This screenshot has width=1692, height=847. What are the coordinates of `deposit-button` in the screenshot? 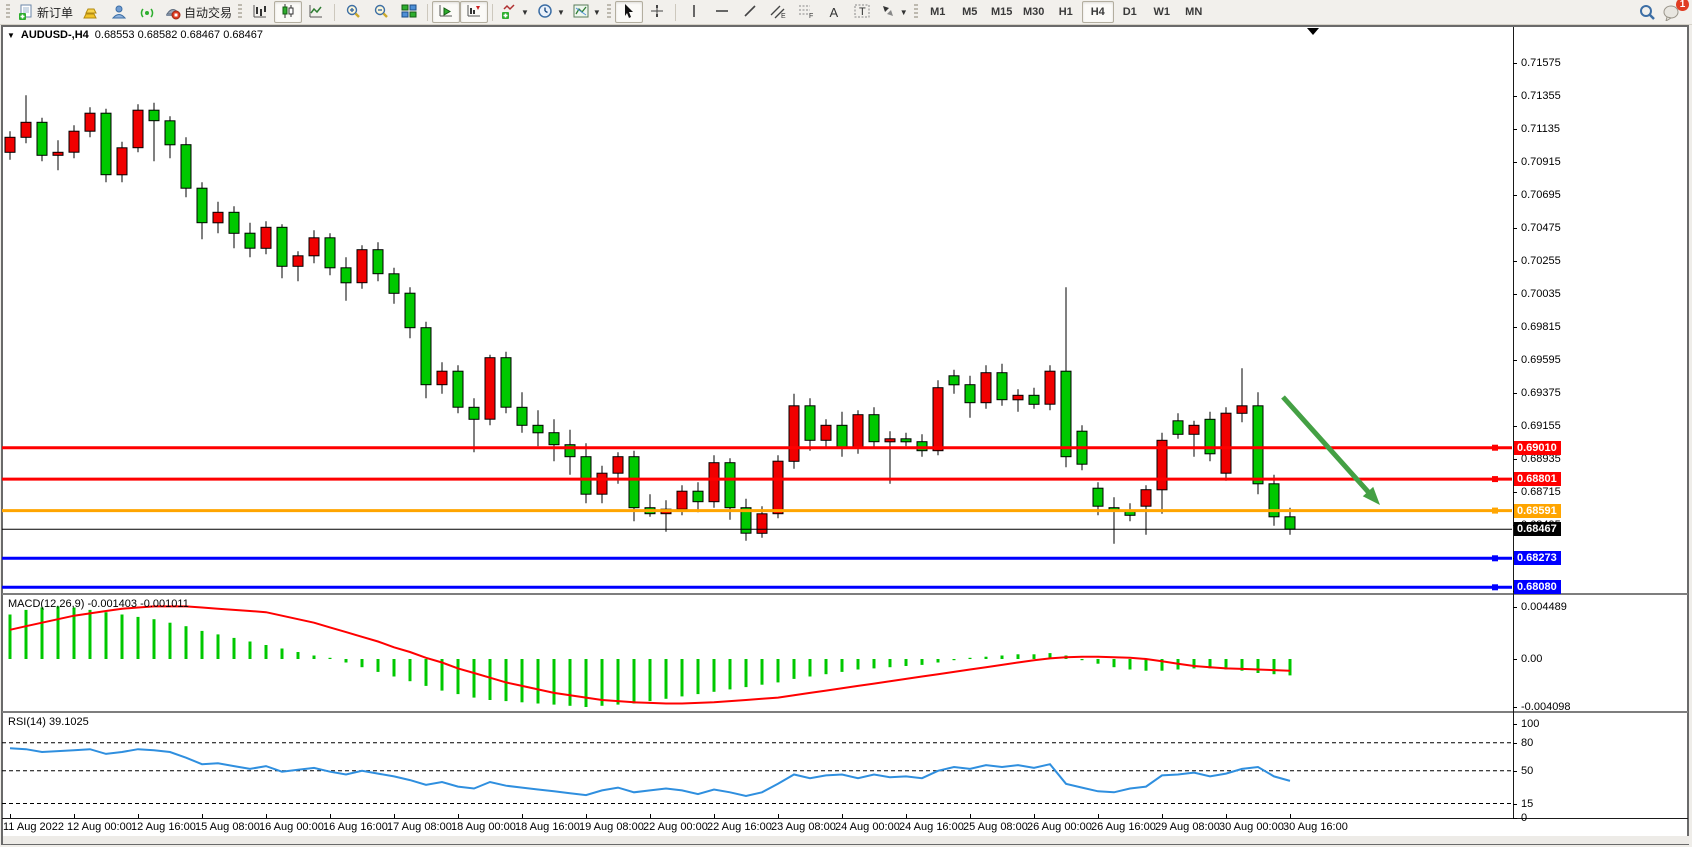 It's located at (91, 12).